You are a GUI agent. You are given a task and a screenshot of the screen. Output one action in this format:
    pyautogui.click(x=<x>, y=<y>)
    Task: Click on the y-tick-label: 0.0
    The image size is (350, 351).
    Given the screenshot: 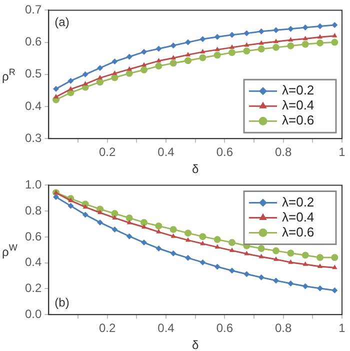 What is the action you would take?
    pyautogui.click(x=33, y=313)
    